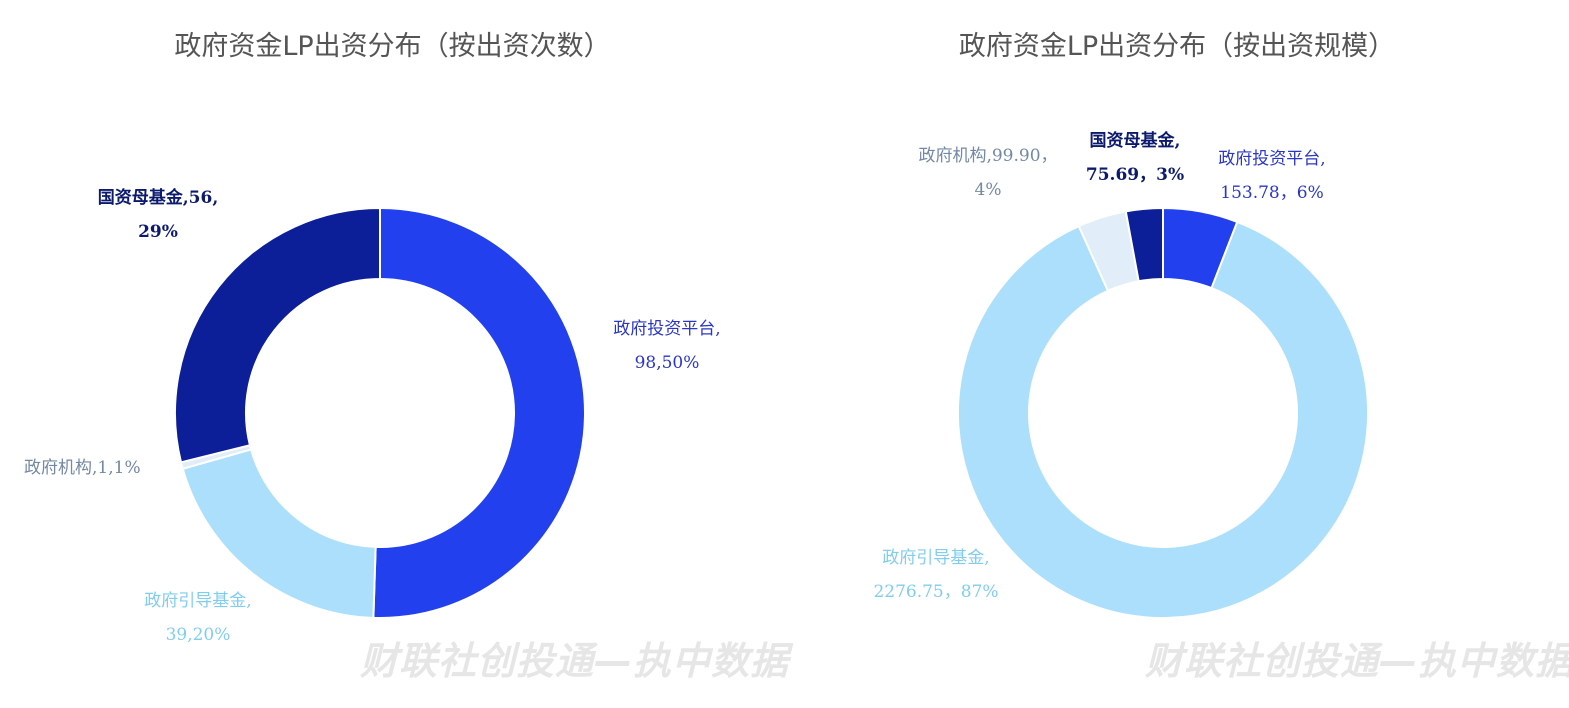  Describe the element at coordinates (1135, 140) in the screenshot. I see `data-label-state-mother-fund-line1: 国资母基金,` at that location.